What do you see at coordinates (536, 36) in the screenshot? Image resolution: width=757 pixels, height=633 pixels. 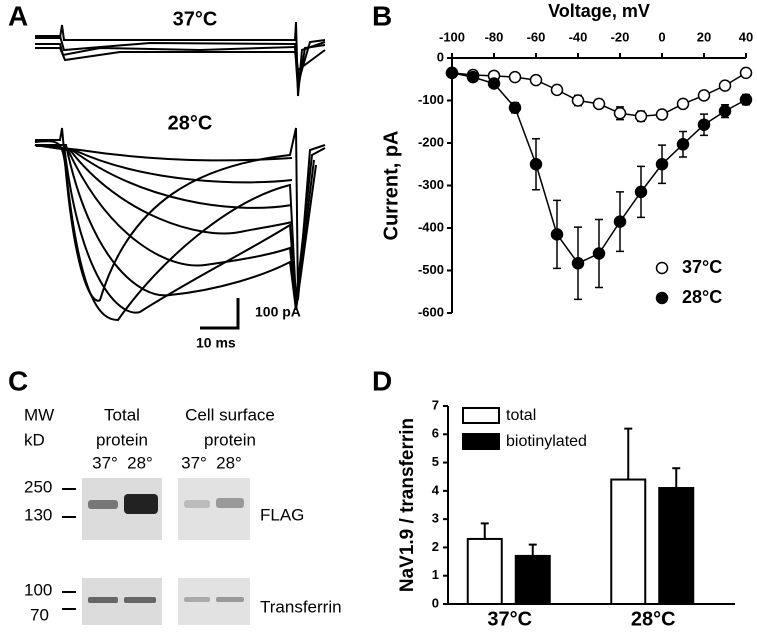 I see `x-tick-label: -60` at bounding box center [536, 36].